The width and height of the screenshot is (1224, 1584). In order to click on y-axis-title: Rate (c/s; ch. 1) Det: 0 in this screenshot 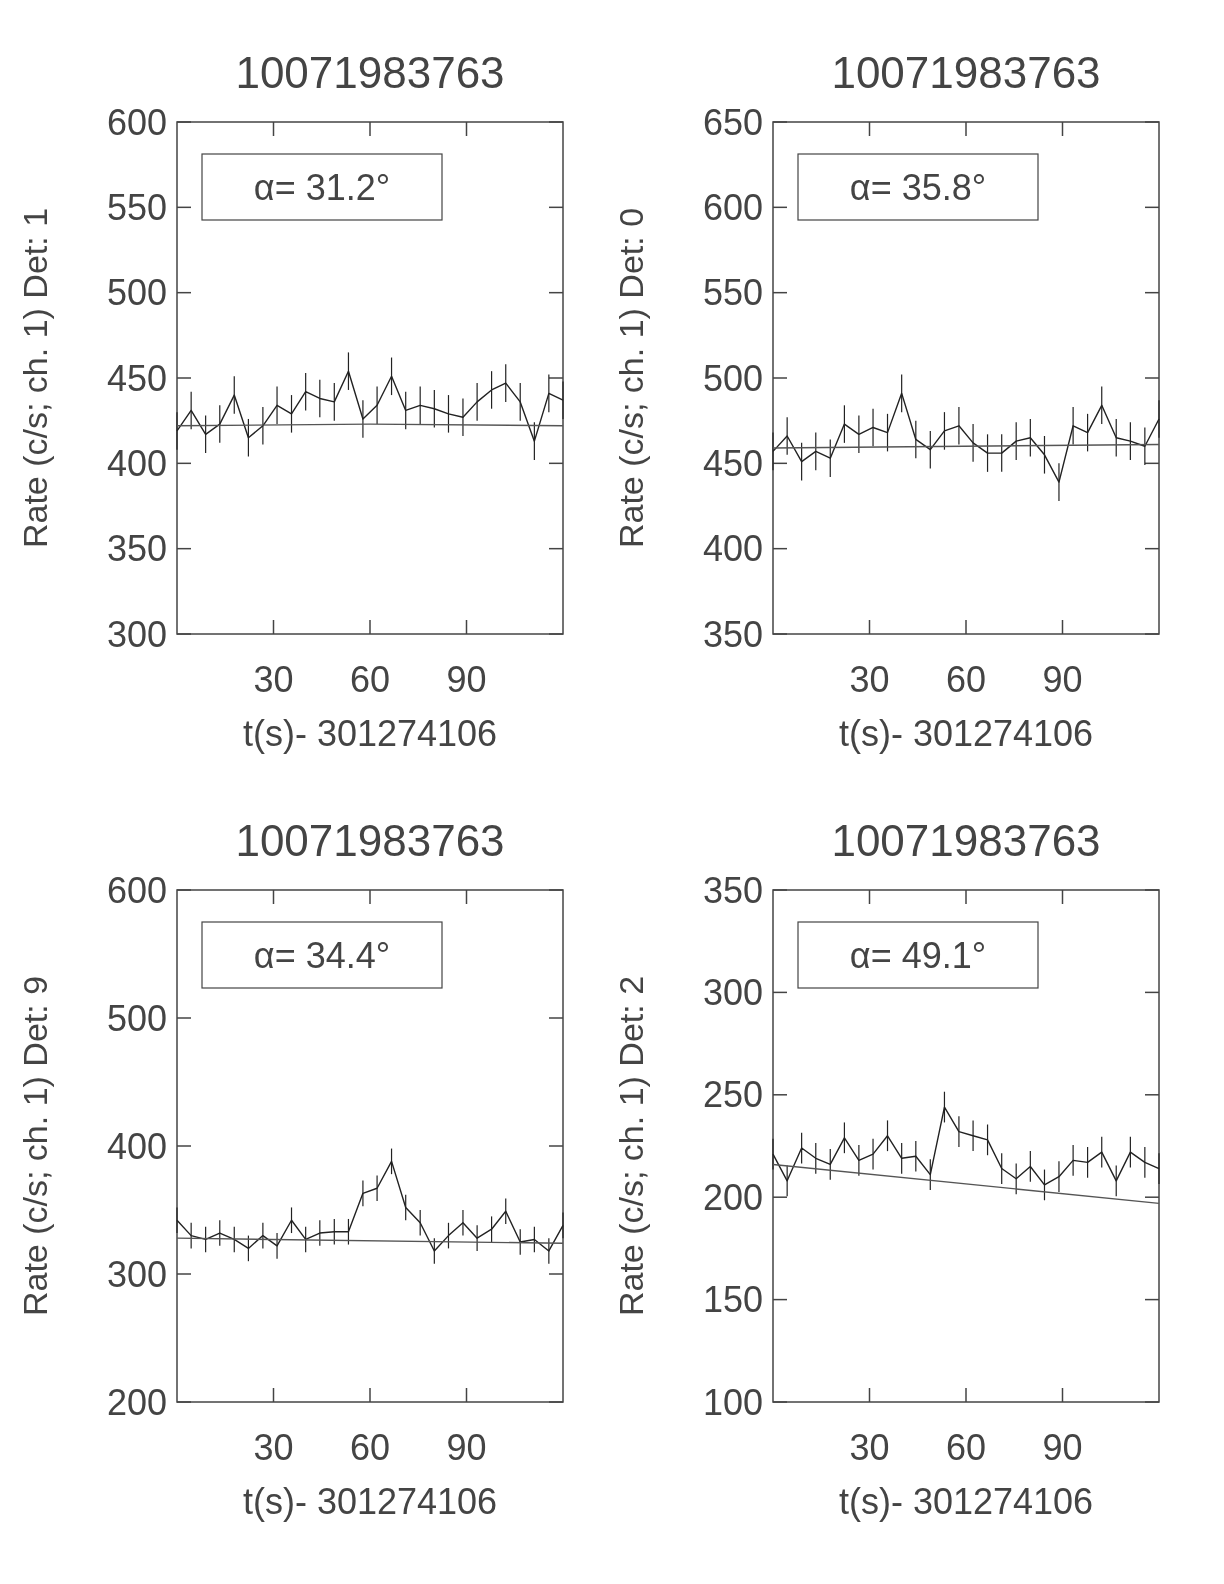, I will do `click(631, 378)`.